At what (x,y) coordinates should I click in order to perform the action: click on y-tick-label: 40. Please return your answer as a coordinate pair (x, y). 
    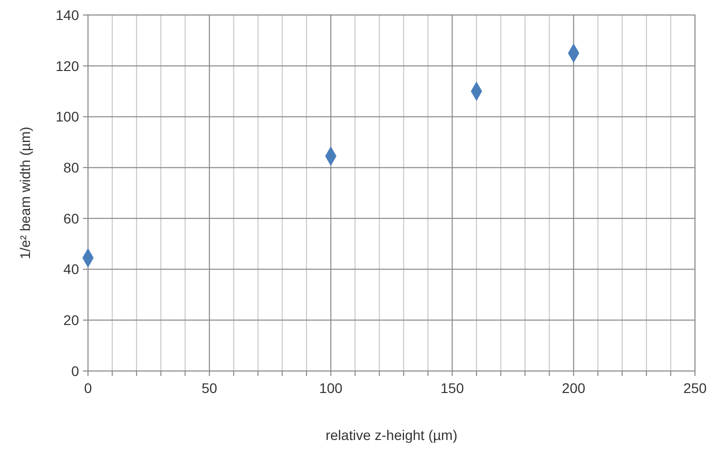
    Looking at the image, I should click on (71, 269).